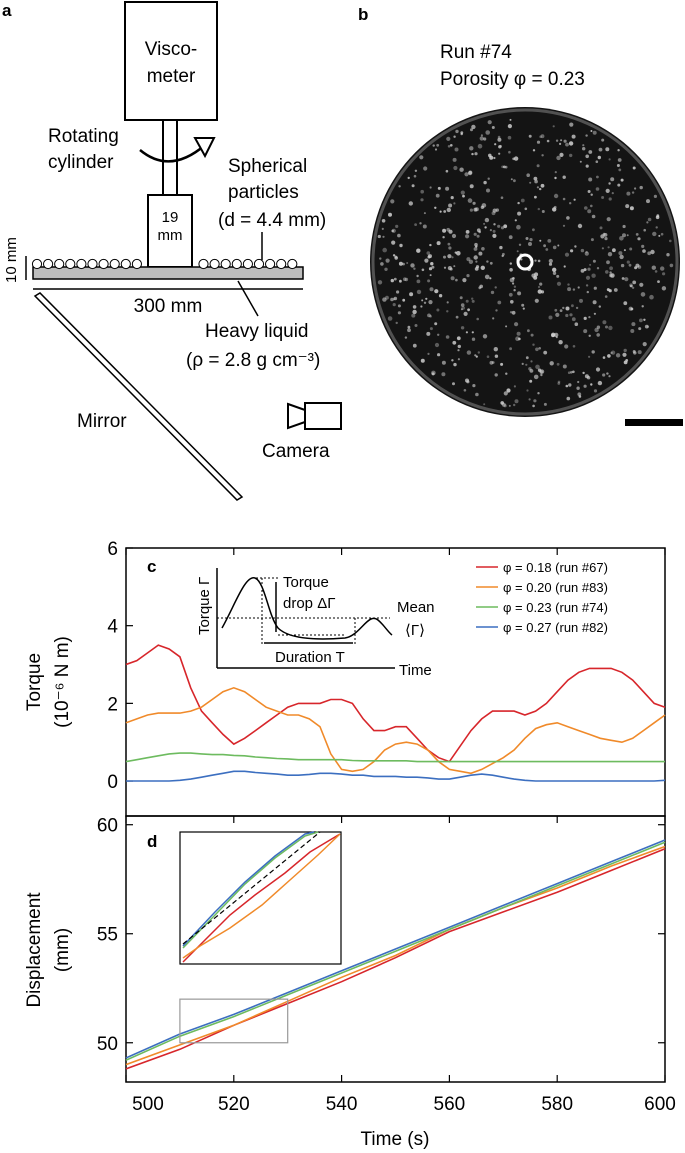  I want to click on zoom-series-run67, so click(261, 898).